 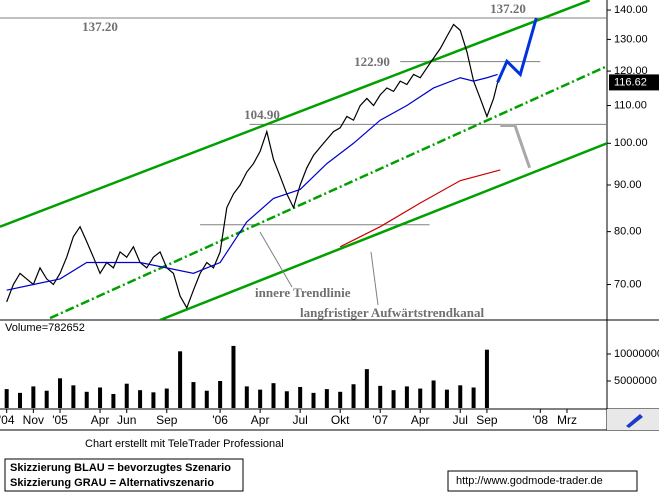 What do you see at coordinates (628, 232) in the screenshot?
I see `y-tick-label: 80.00` at bounding box center [628, 232].